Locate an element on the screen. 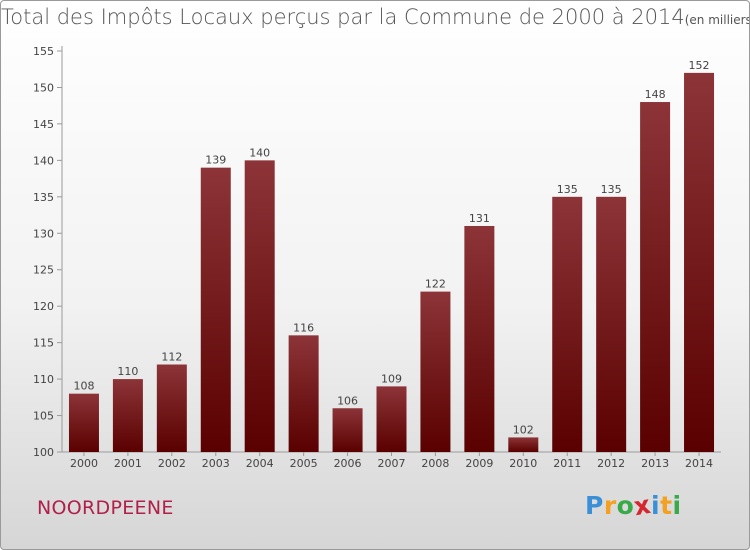  x-tick-label: 2006 is located at coordinates (348, 463).